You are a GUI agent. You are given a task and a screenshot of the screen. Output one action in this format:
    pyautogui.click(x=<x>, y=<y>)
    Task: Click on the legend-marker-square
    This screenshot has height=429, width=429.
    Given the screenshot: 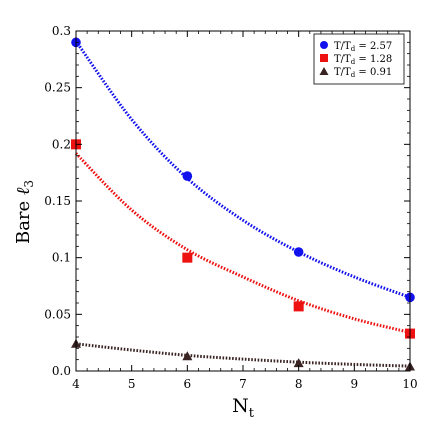 What is the action you would take?
    pyautogui.click(x=324, y=58)
    